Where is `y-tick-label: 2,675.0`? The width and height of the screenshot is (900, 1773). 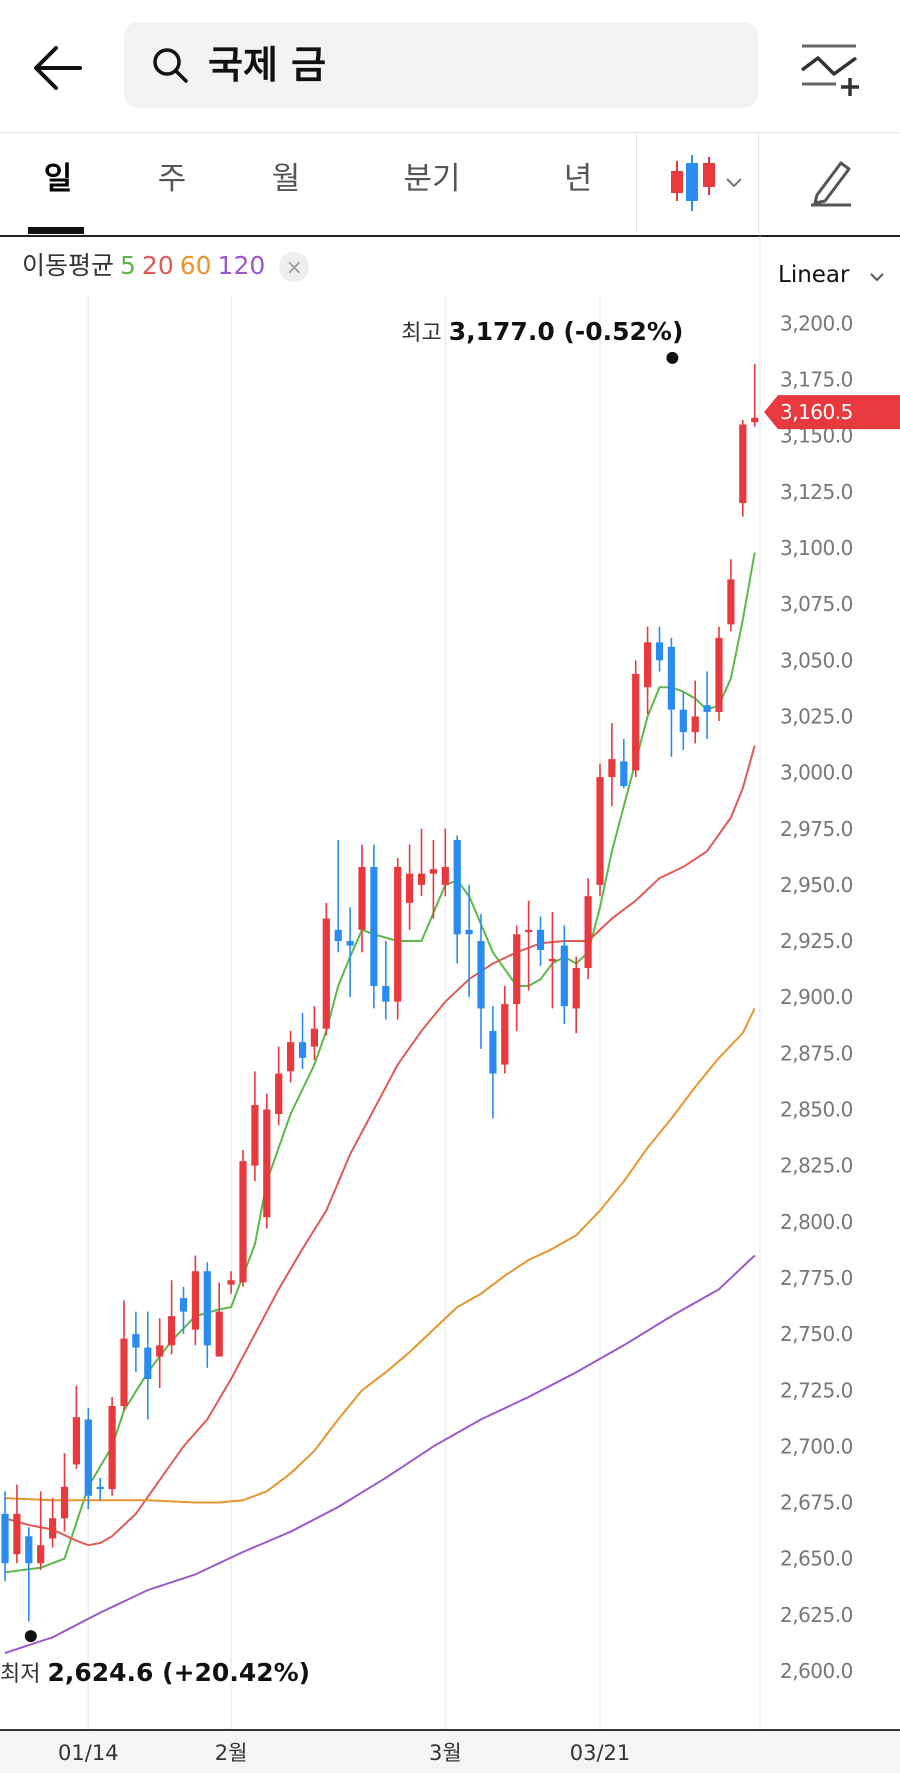
y-tick-label: 2,675.0 is located at coordinates (816, 1503).